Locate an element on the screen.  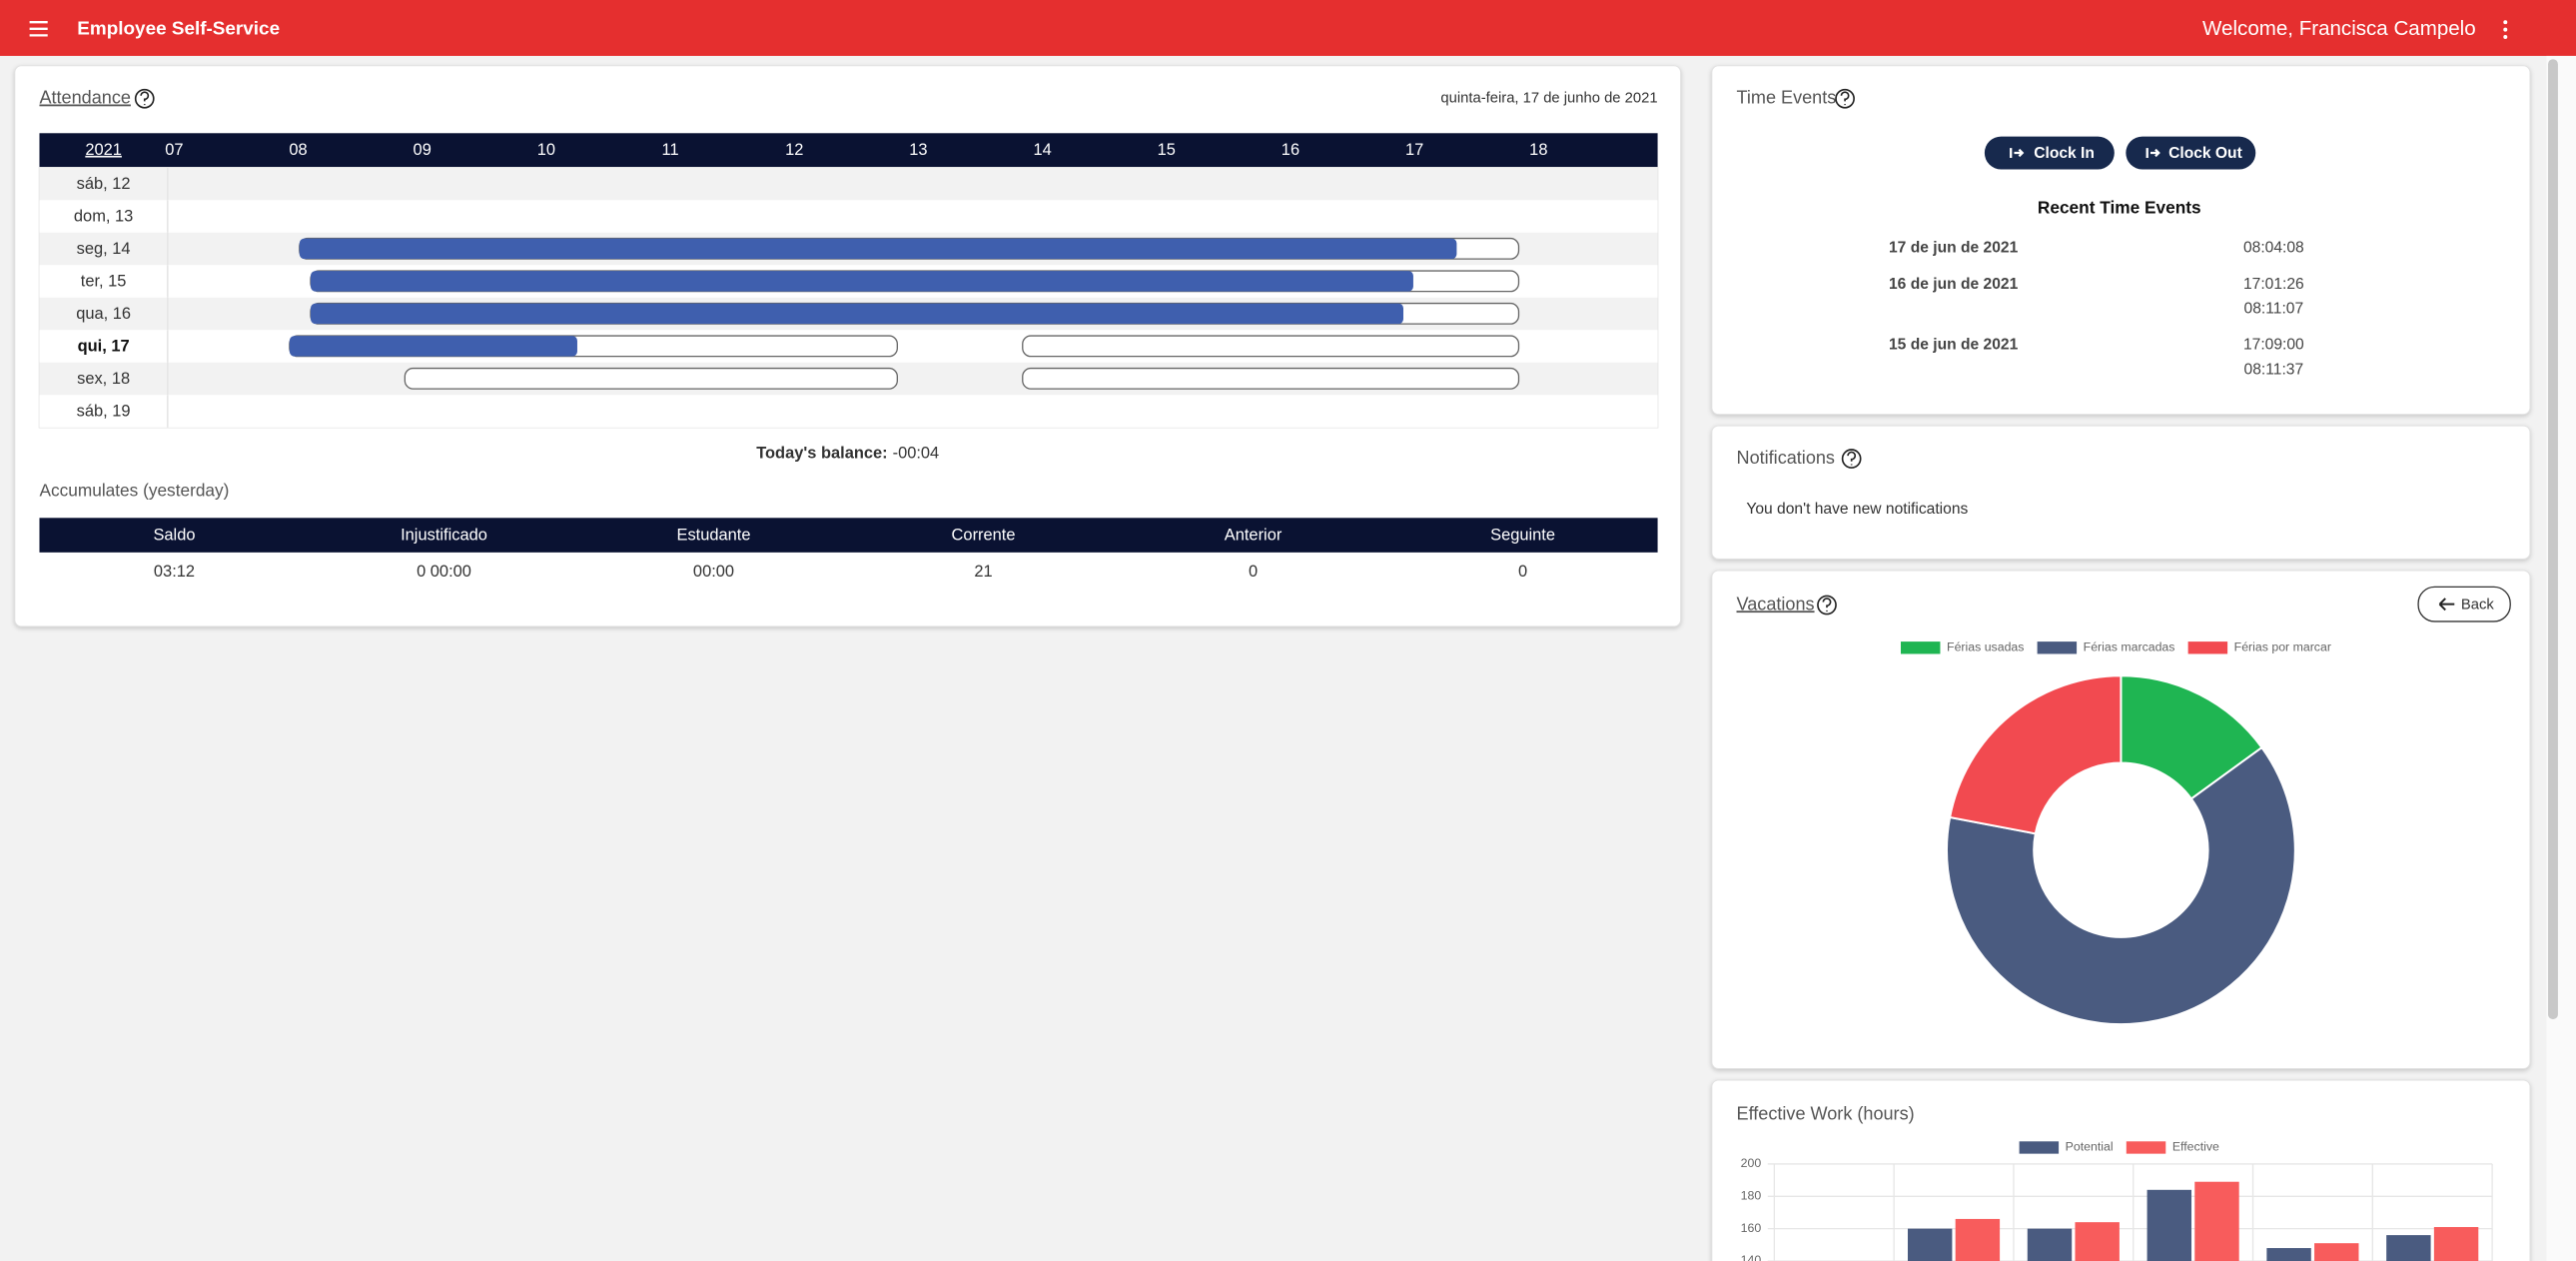
back-button: Back is located at coordinates (2464, 604).